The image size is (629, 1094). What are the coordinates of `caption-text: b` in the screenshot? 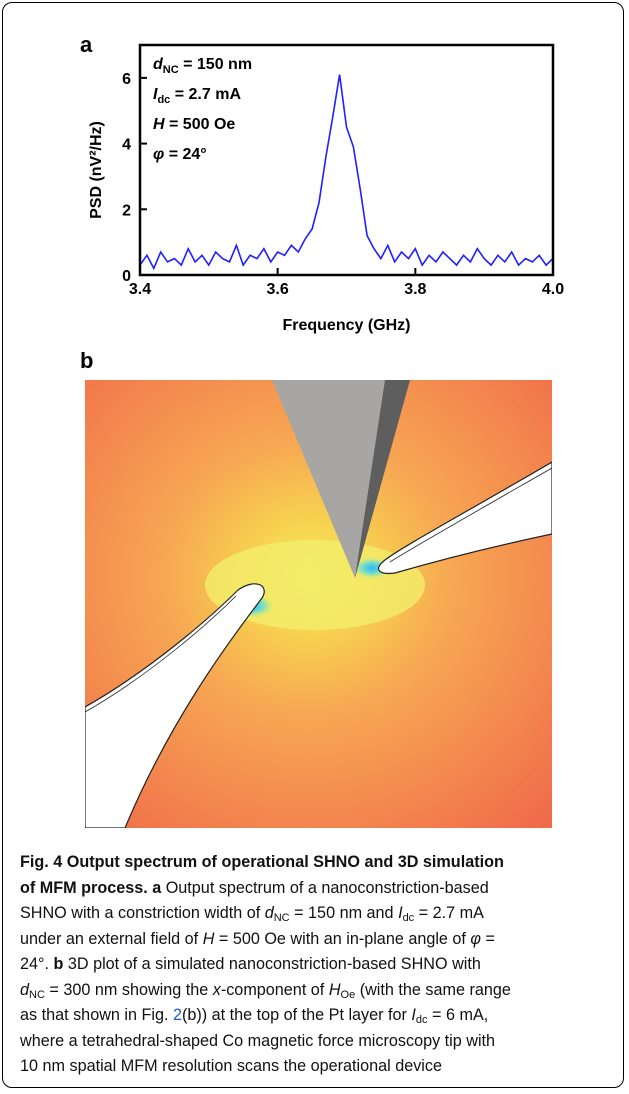 It's located at (58, 964).